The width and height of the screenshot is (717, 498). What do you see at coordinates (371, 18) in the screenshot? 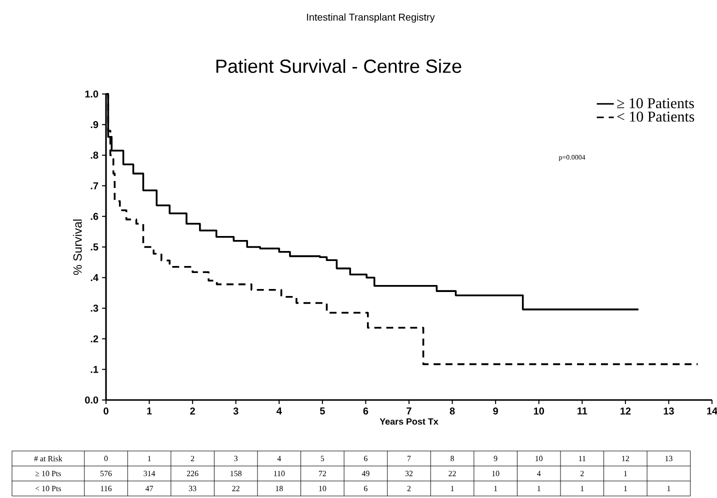
I see `chart-subtitle: Intestinal Transplant Registry` at bounding box center [371, 18].